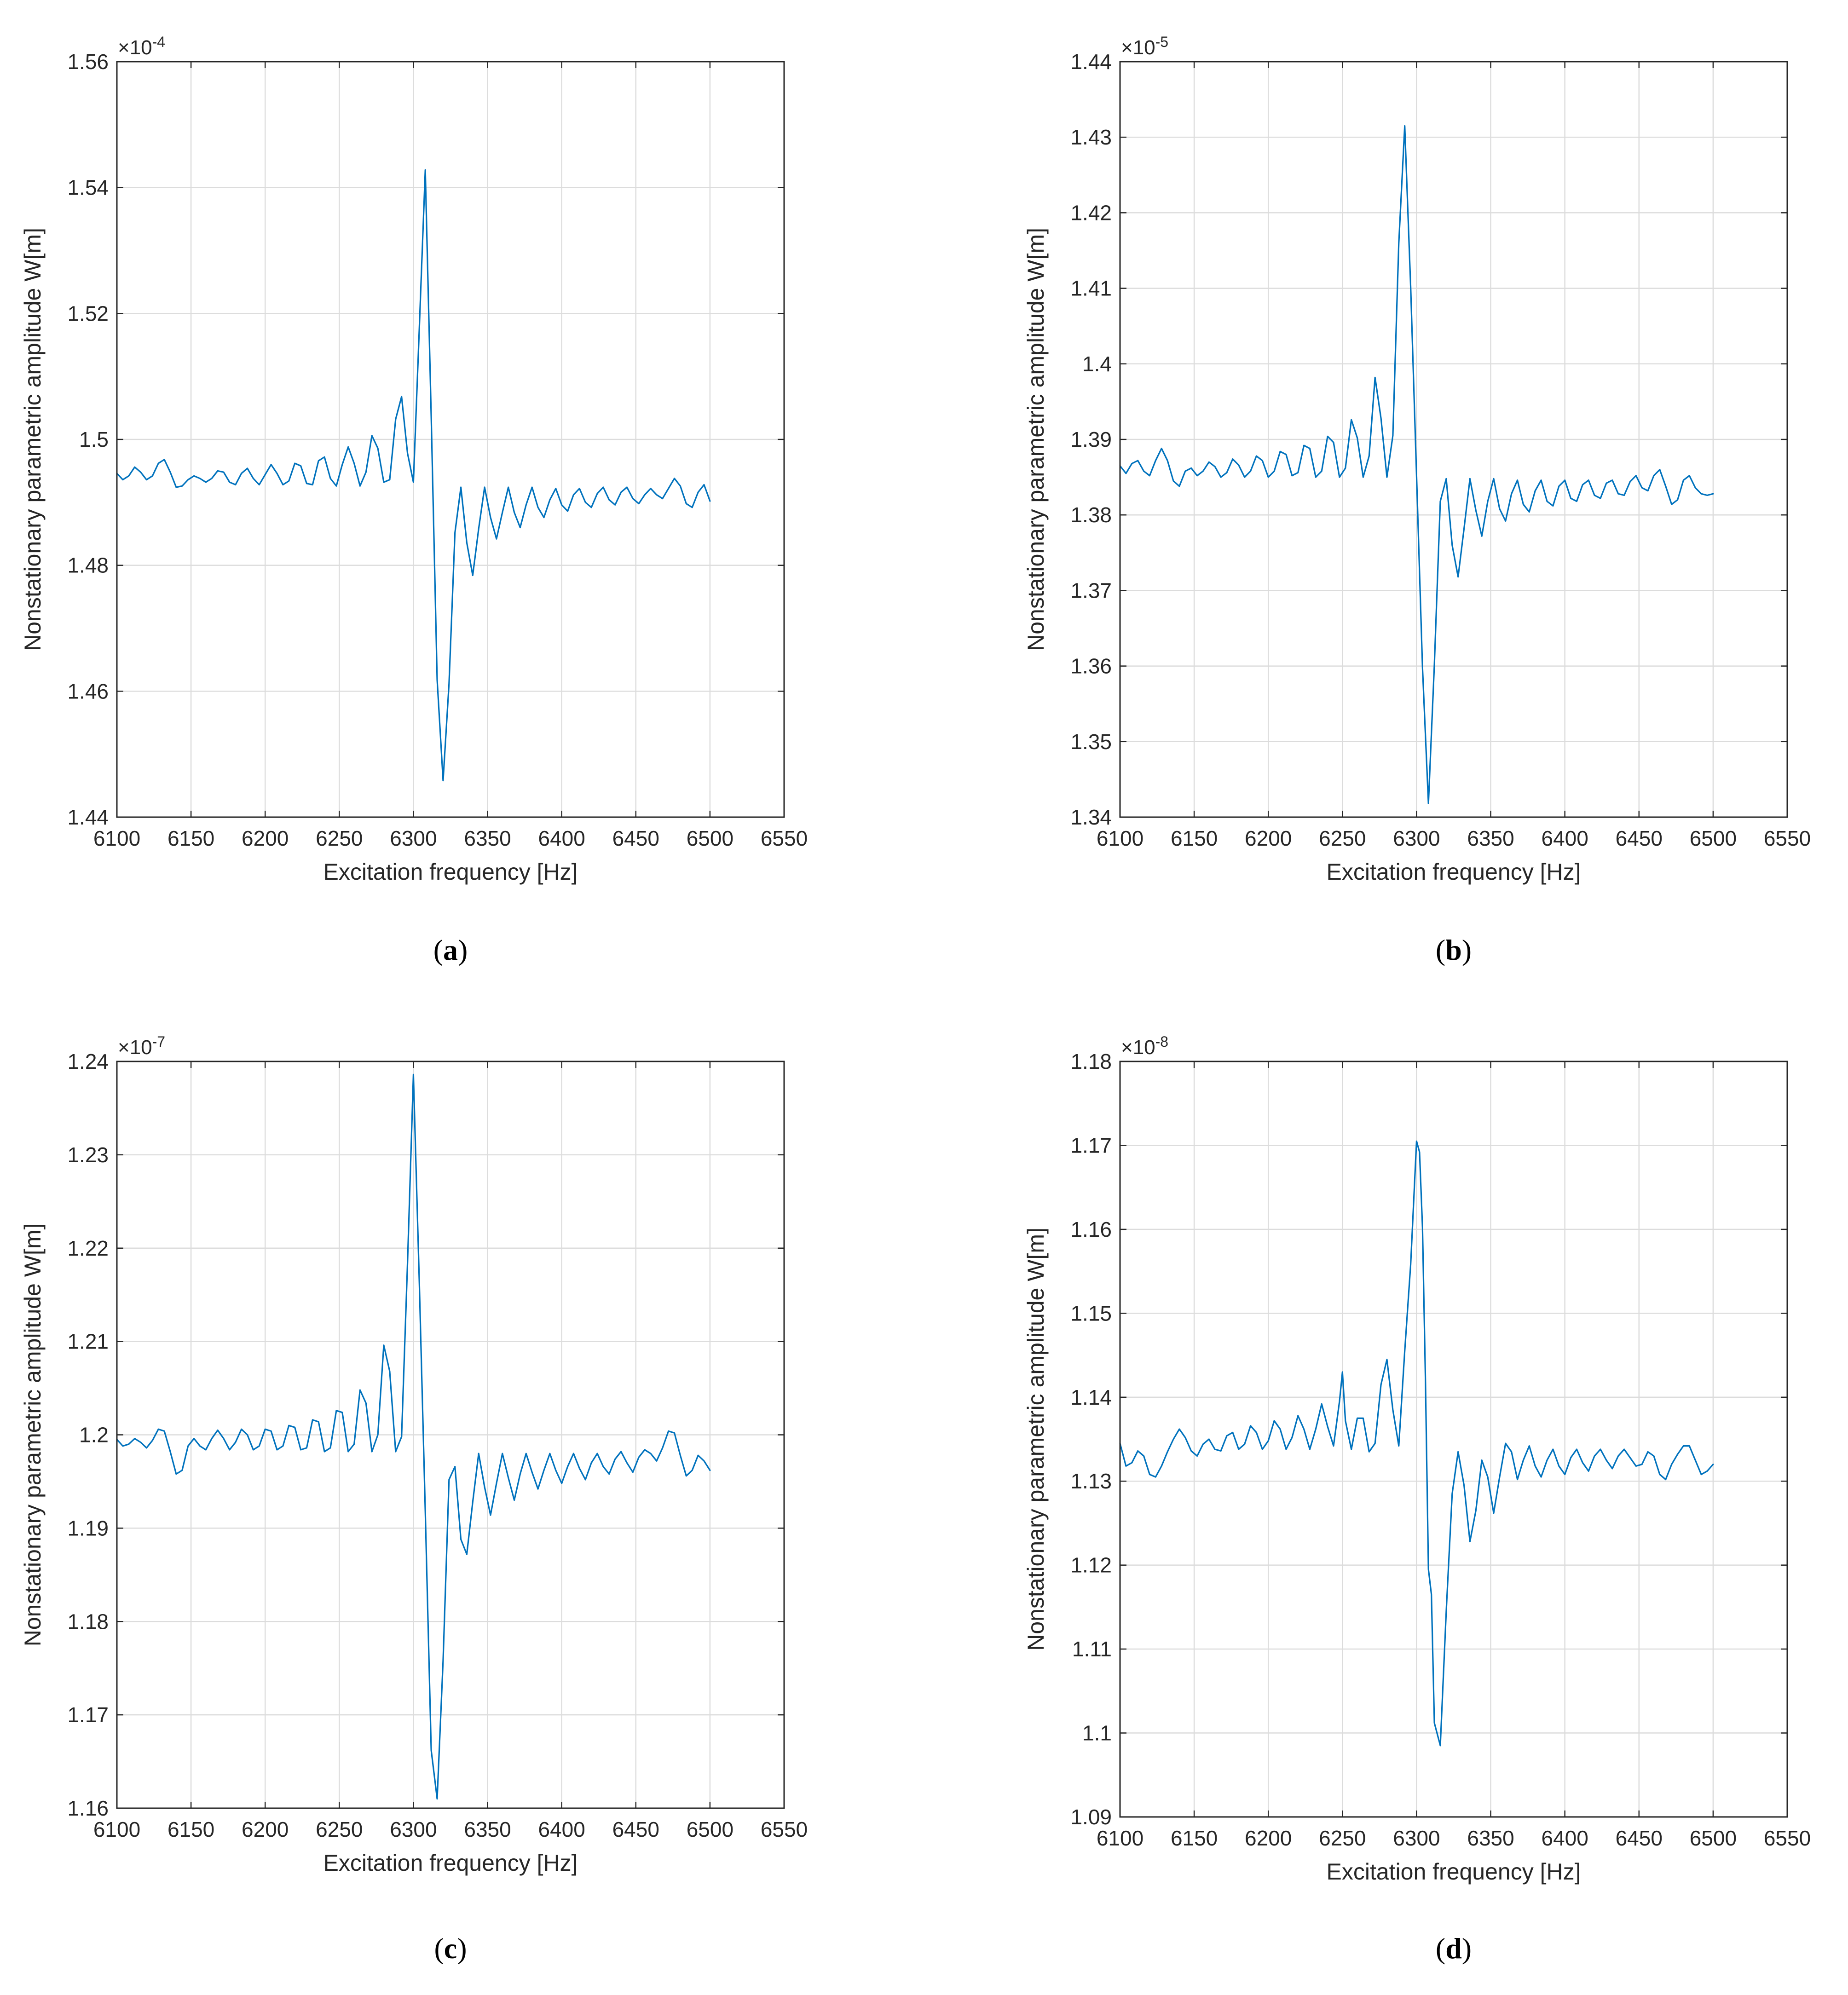 The height and width of the screenshot is (1995, 1848). Describe the element at coordinates (1091, 1145) in the screenshot. I see `y-tick-label: 1.17` at that location.